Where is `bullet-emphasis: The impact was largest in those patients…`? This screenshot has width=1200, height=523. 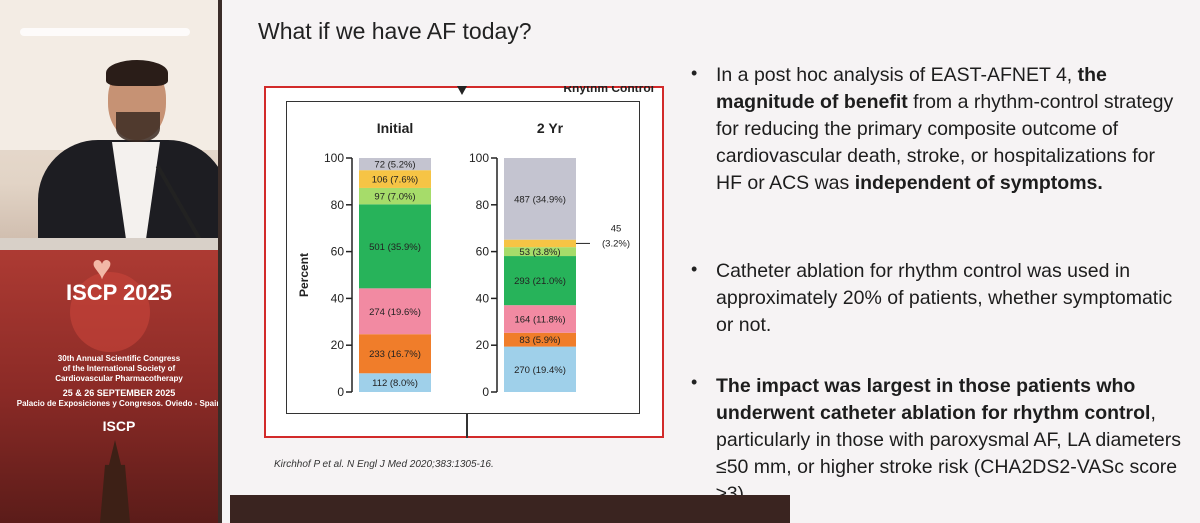
bullet-emphasis: The impact was largest in those patients… is located at coordinates (933, 399).